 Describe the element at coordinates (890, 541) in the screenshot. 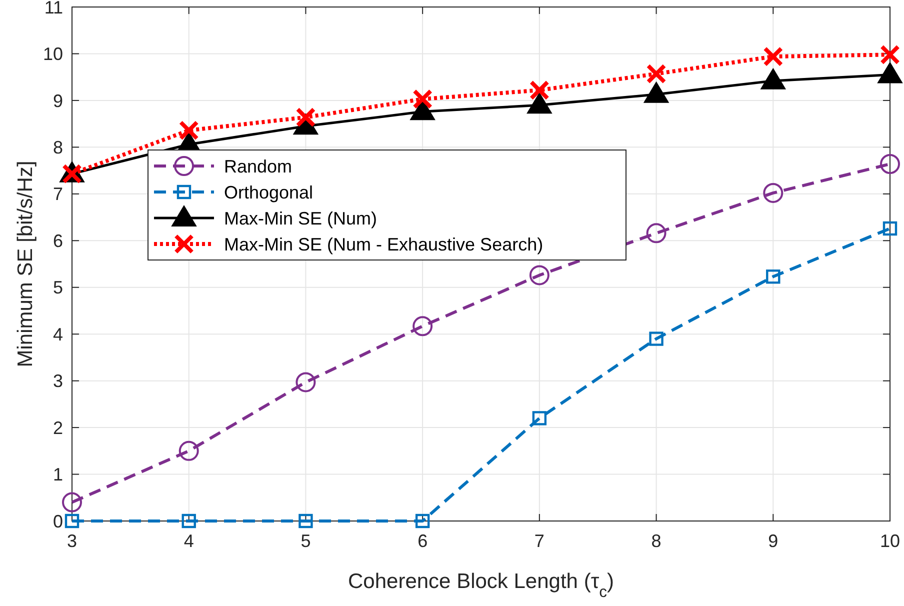

I see `x-tick-label: 10` at that location.